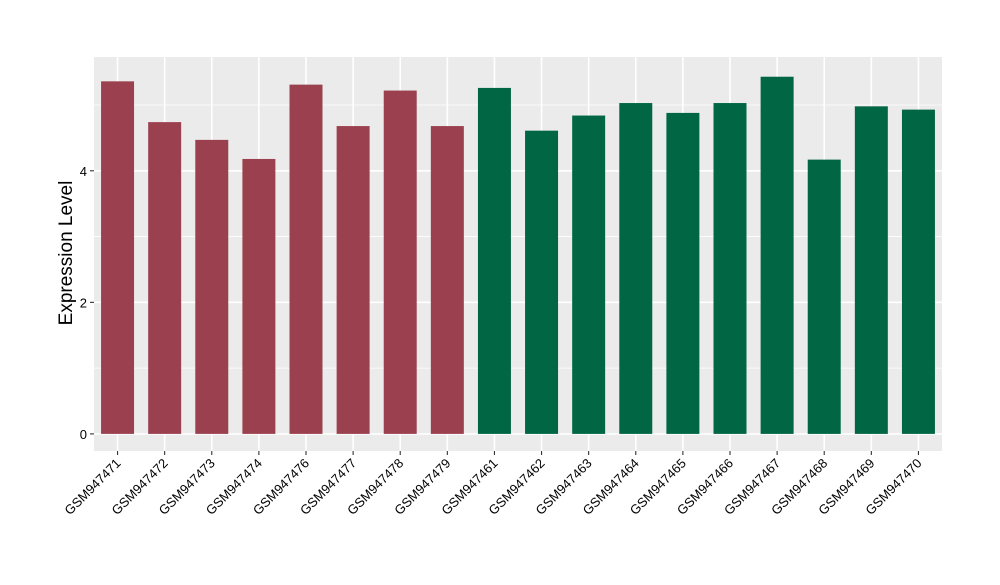  I want to click on bar-GSM947466, so click(730, 268).